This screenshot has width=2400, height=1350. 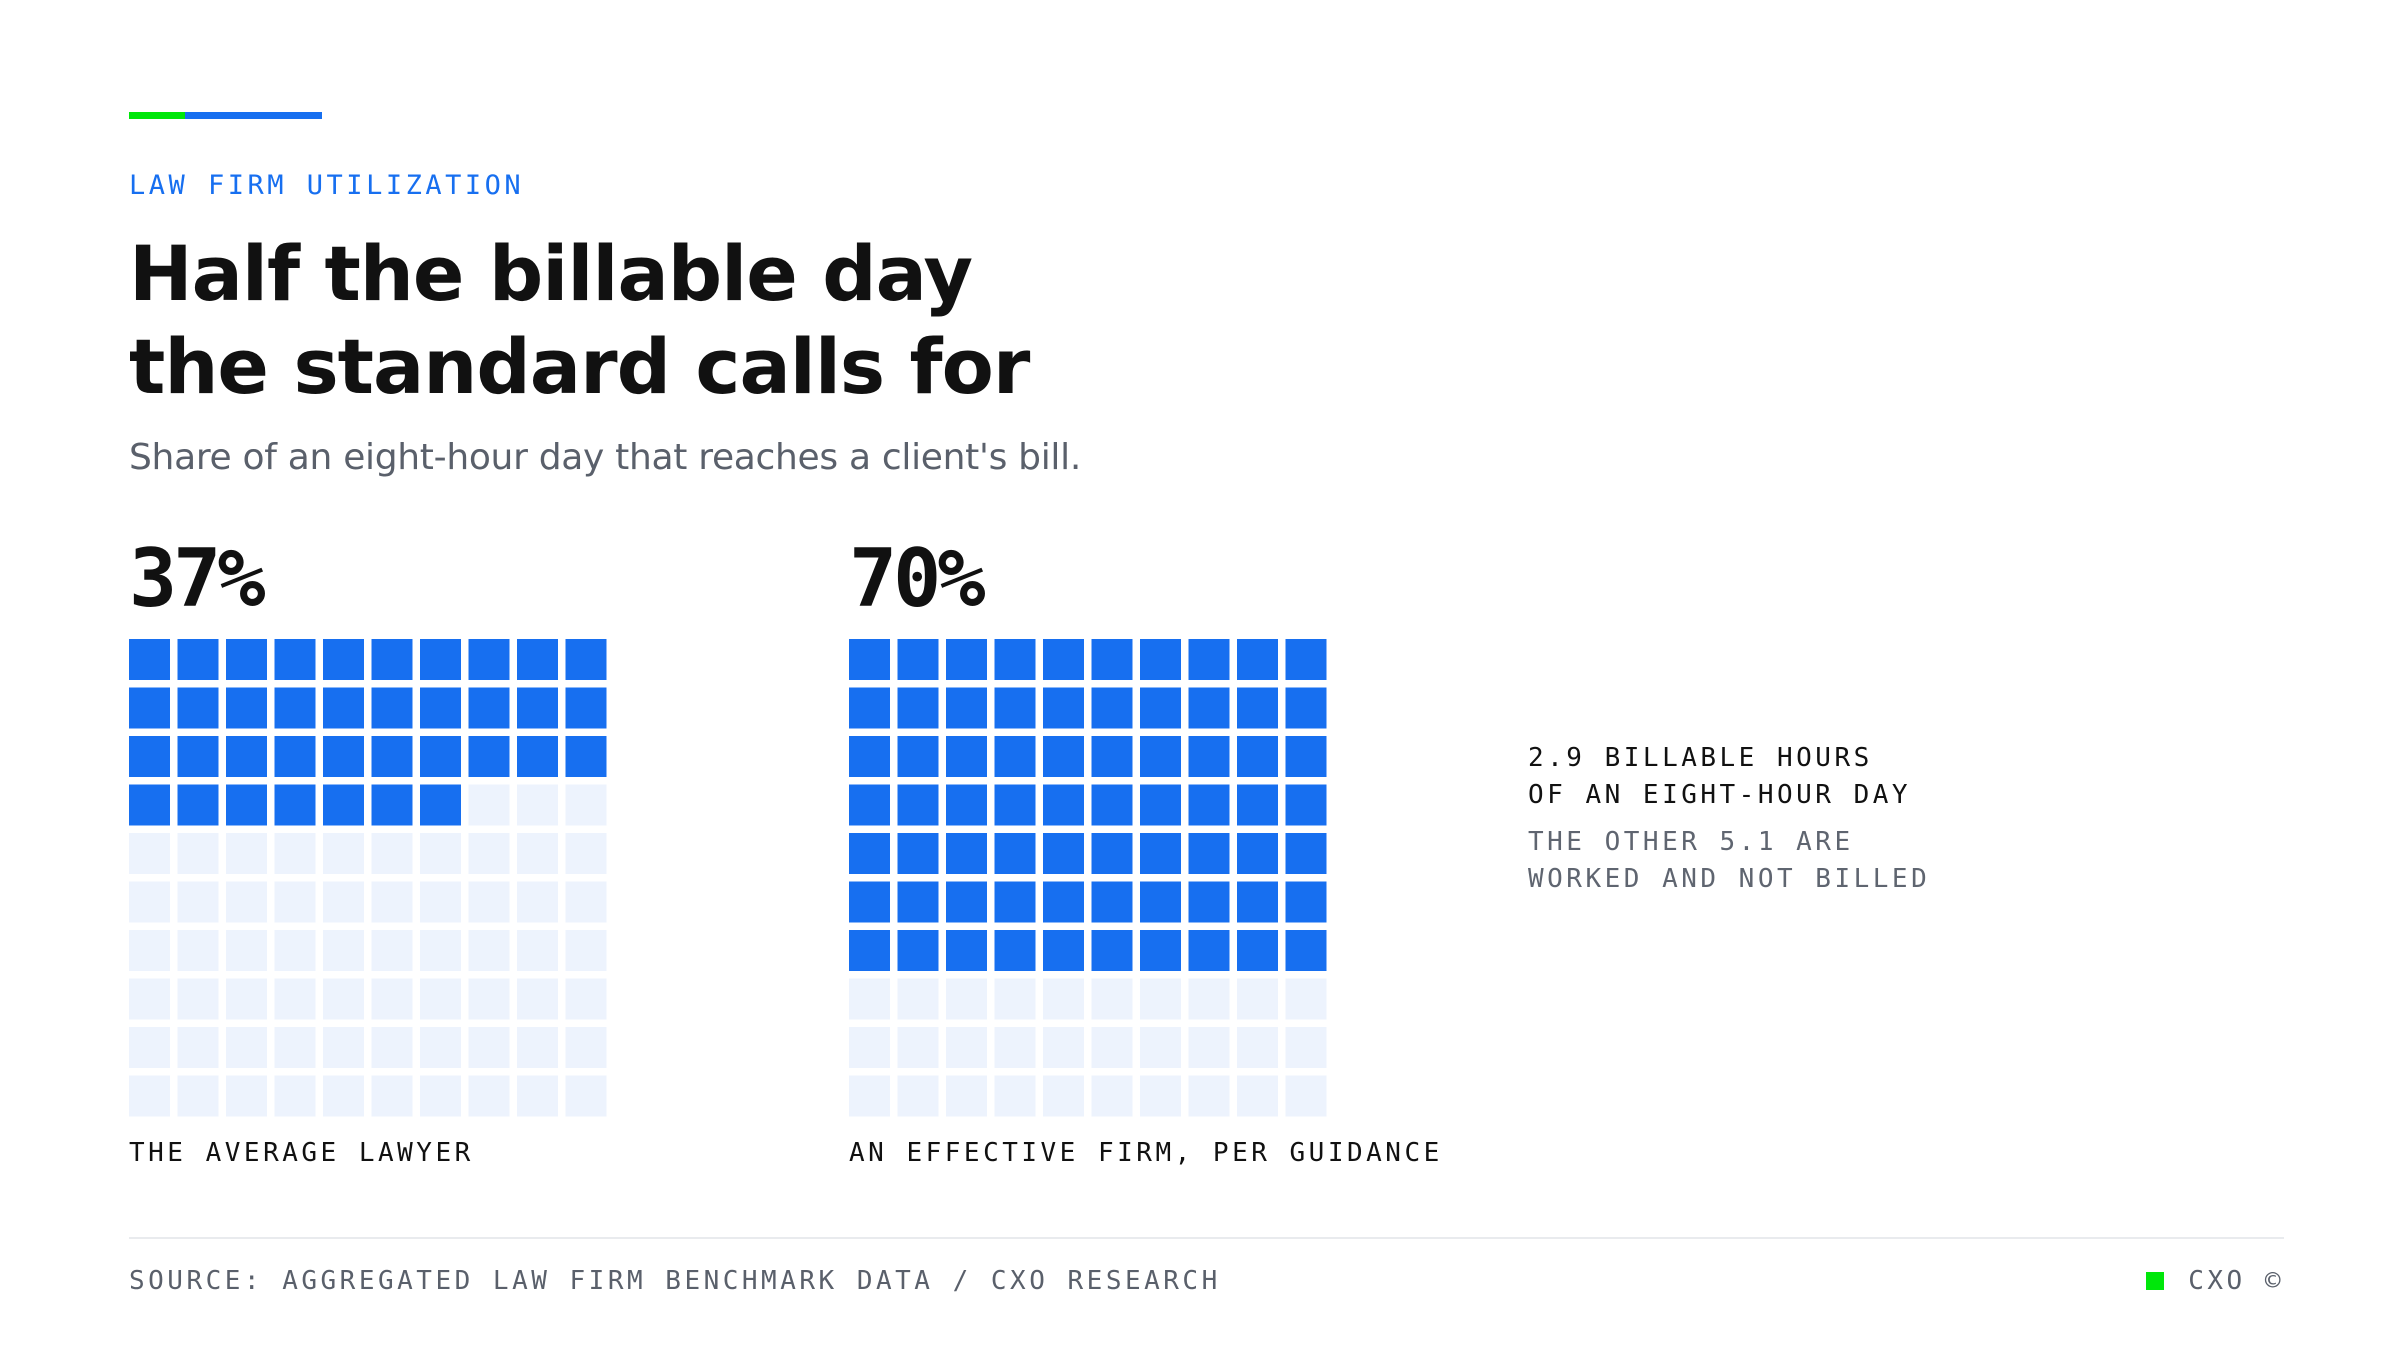 I want to click on accent-bar, so click(x=225, y=115).